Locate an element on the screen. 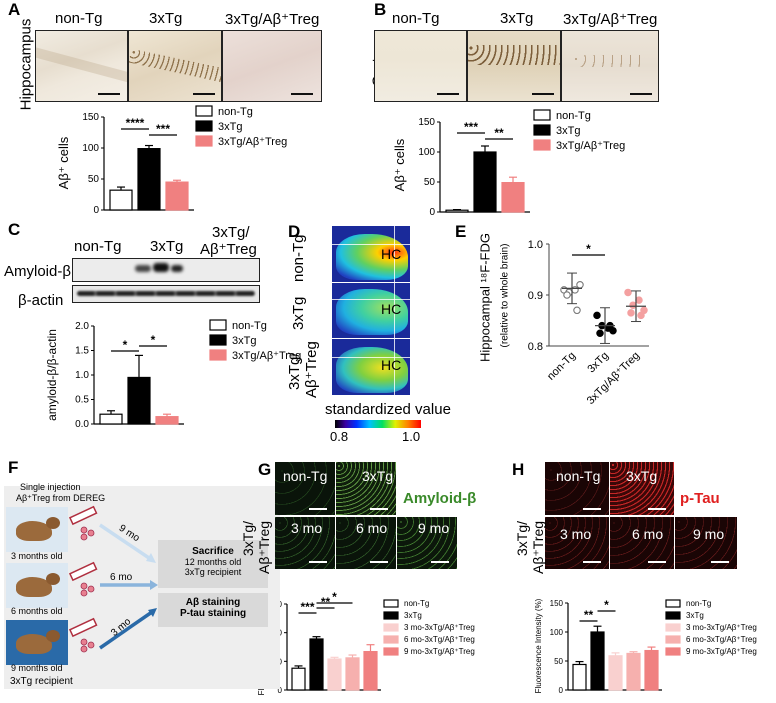 The image size is (776, 703). panel-a-ytick-label: 50 is located at coordinates (94, 179).